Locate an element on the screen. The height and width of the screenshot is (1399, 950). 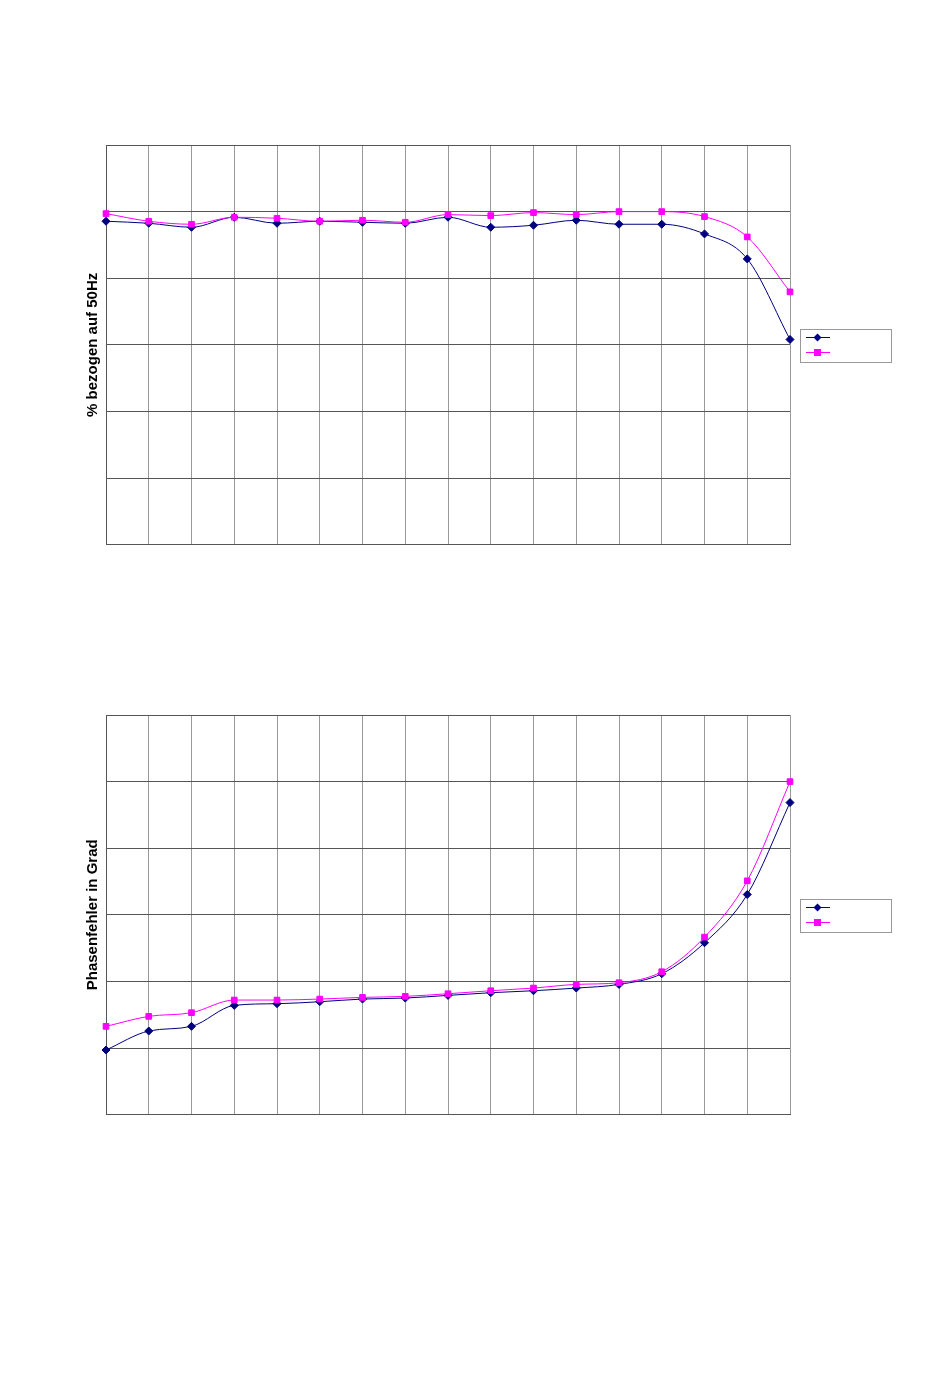
y-axis-title: Phasenfehler in Grad is located at coordinates (92, 915).